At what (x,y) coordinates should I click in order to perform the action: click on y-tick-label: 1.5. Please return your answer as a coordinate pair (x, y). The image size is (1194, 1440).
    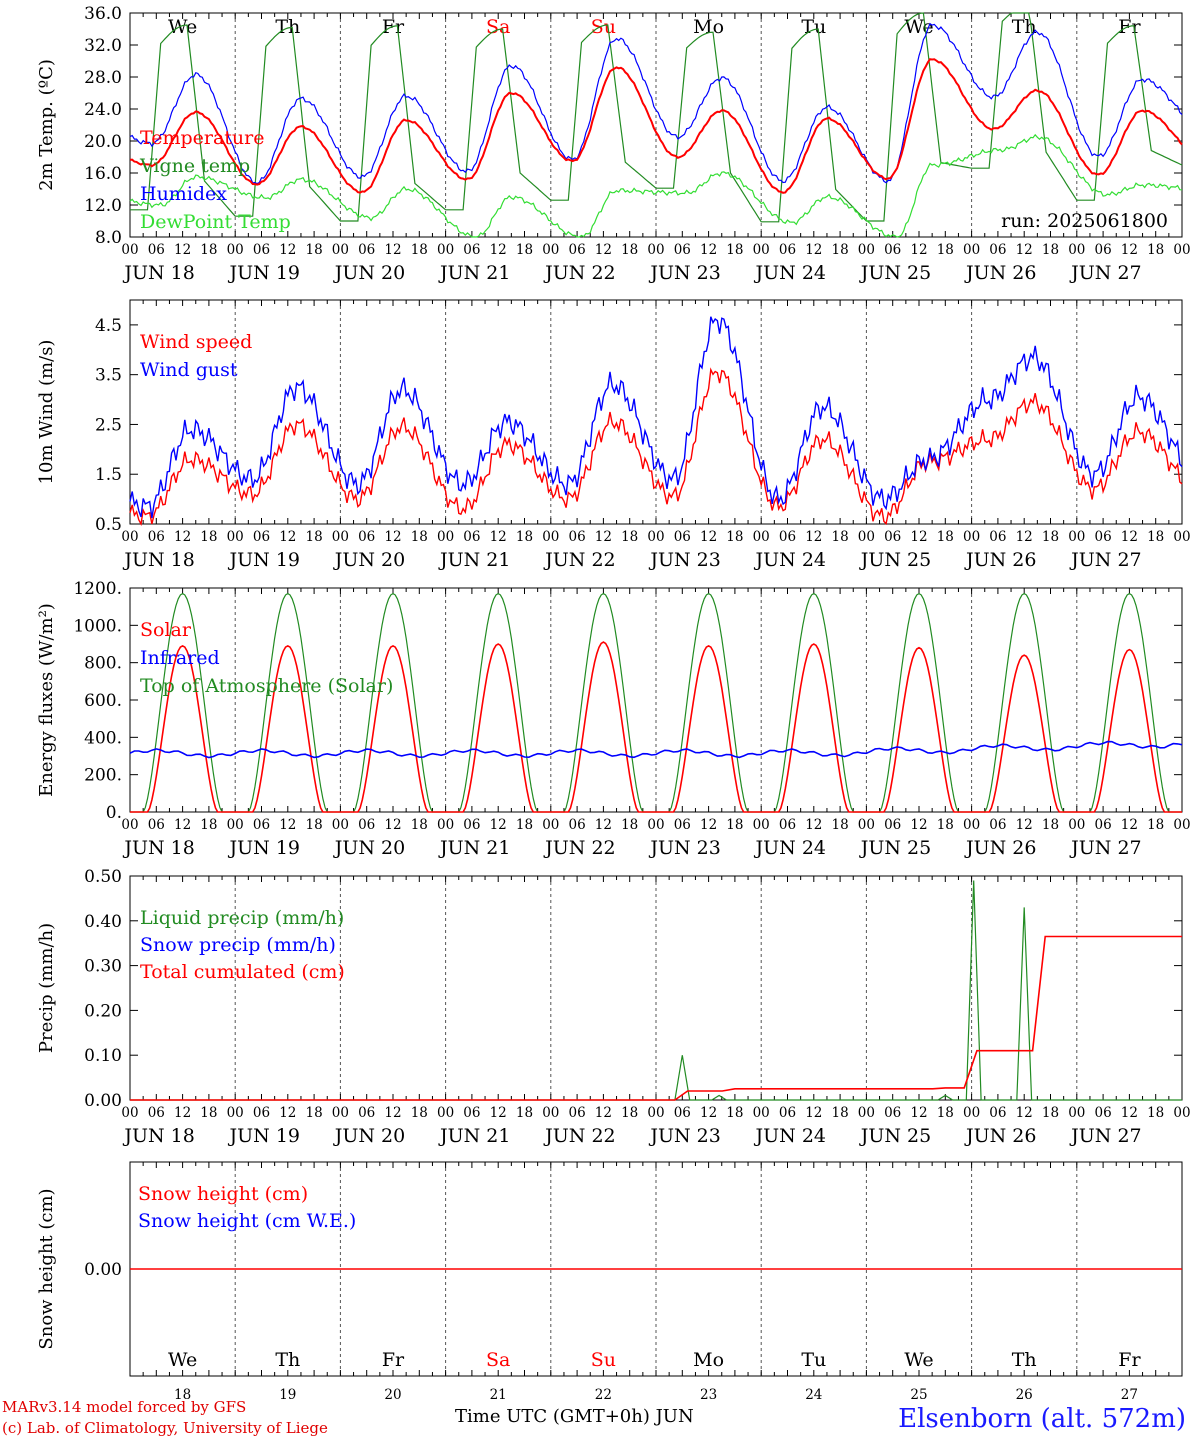
    Looking at the image, I should click on (108, 475).